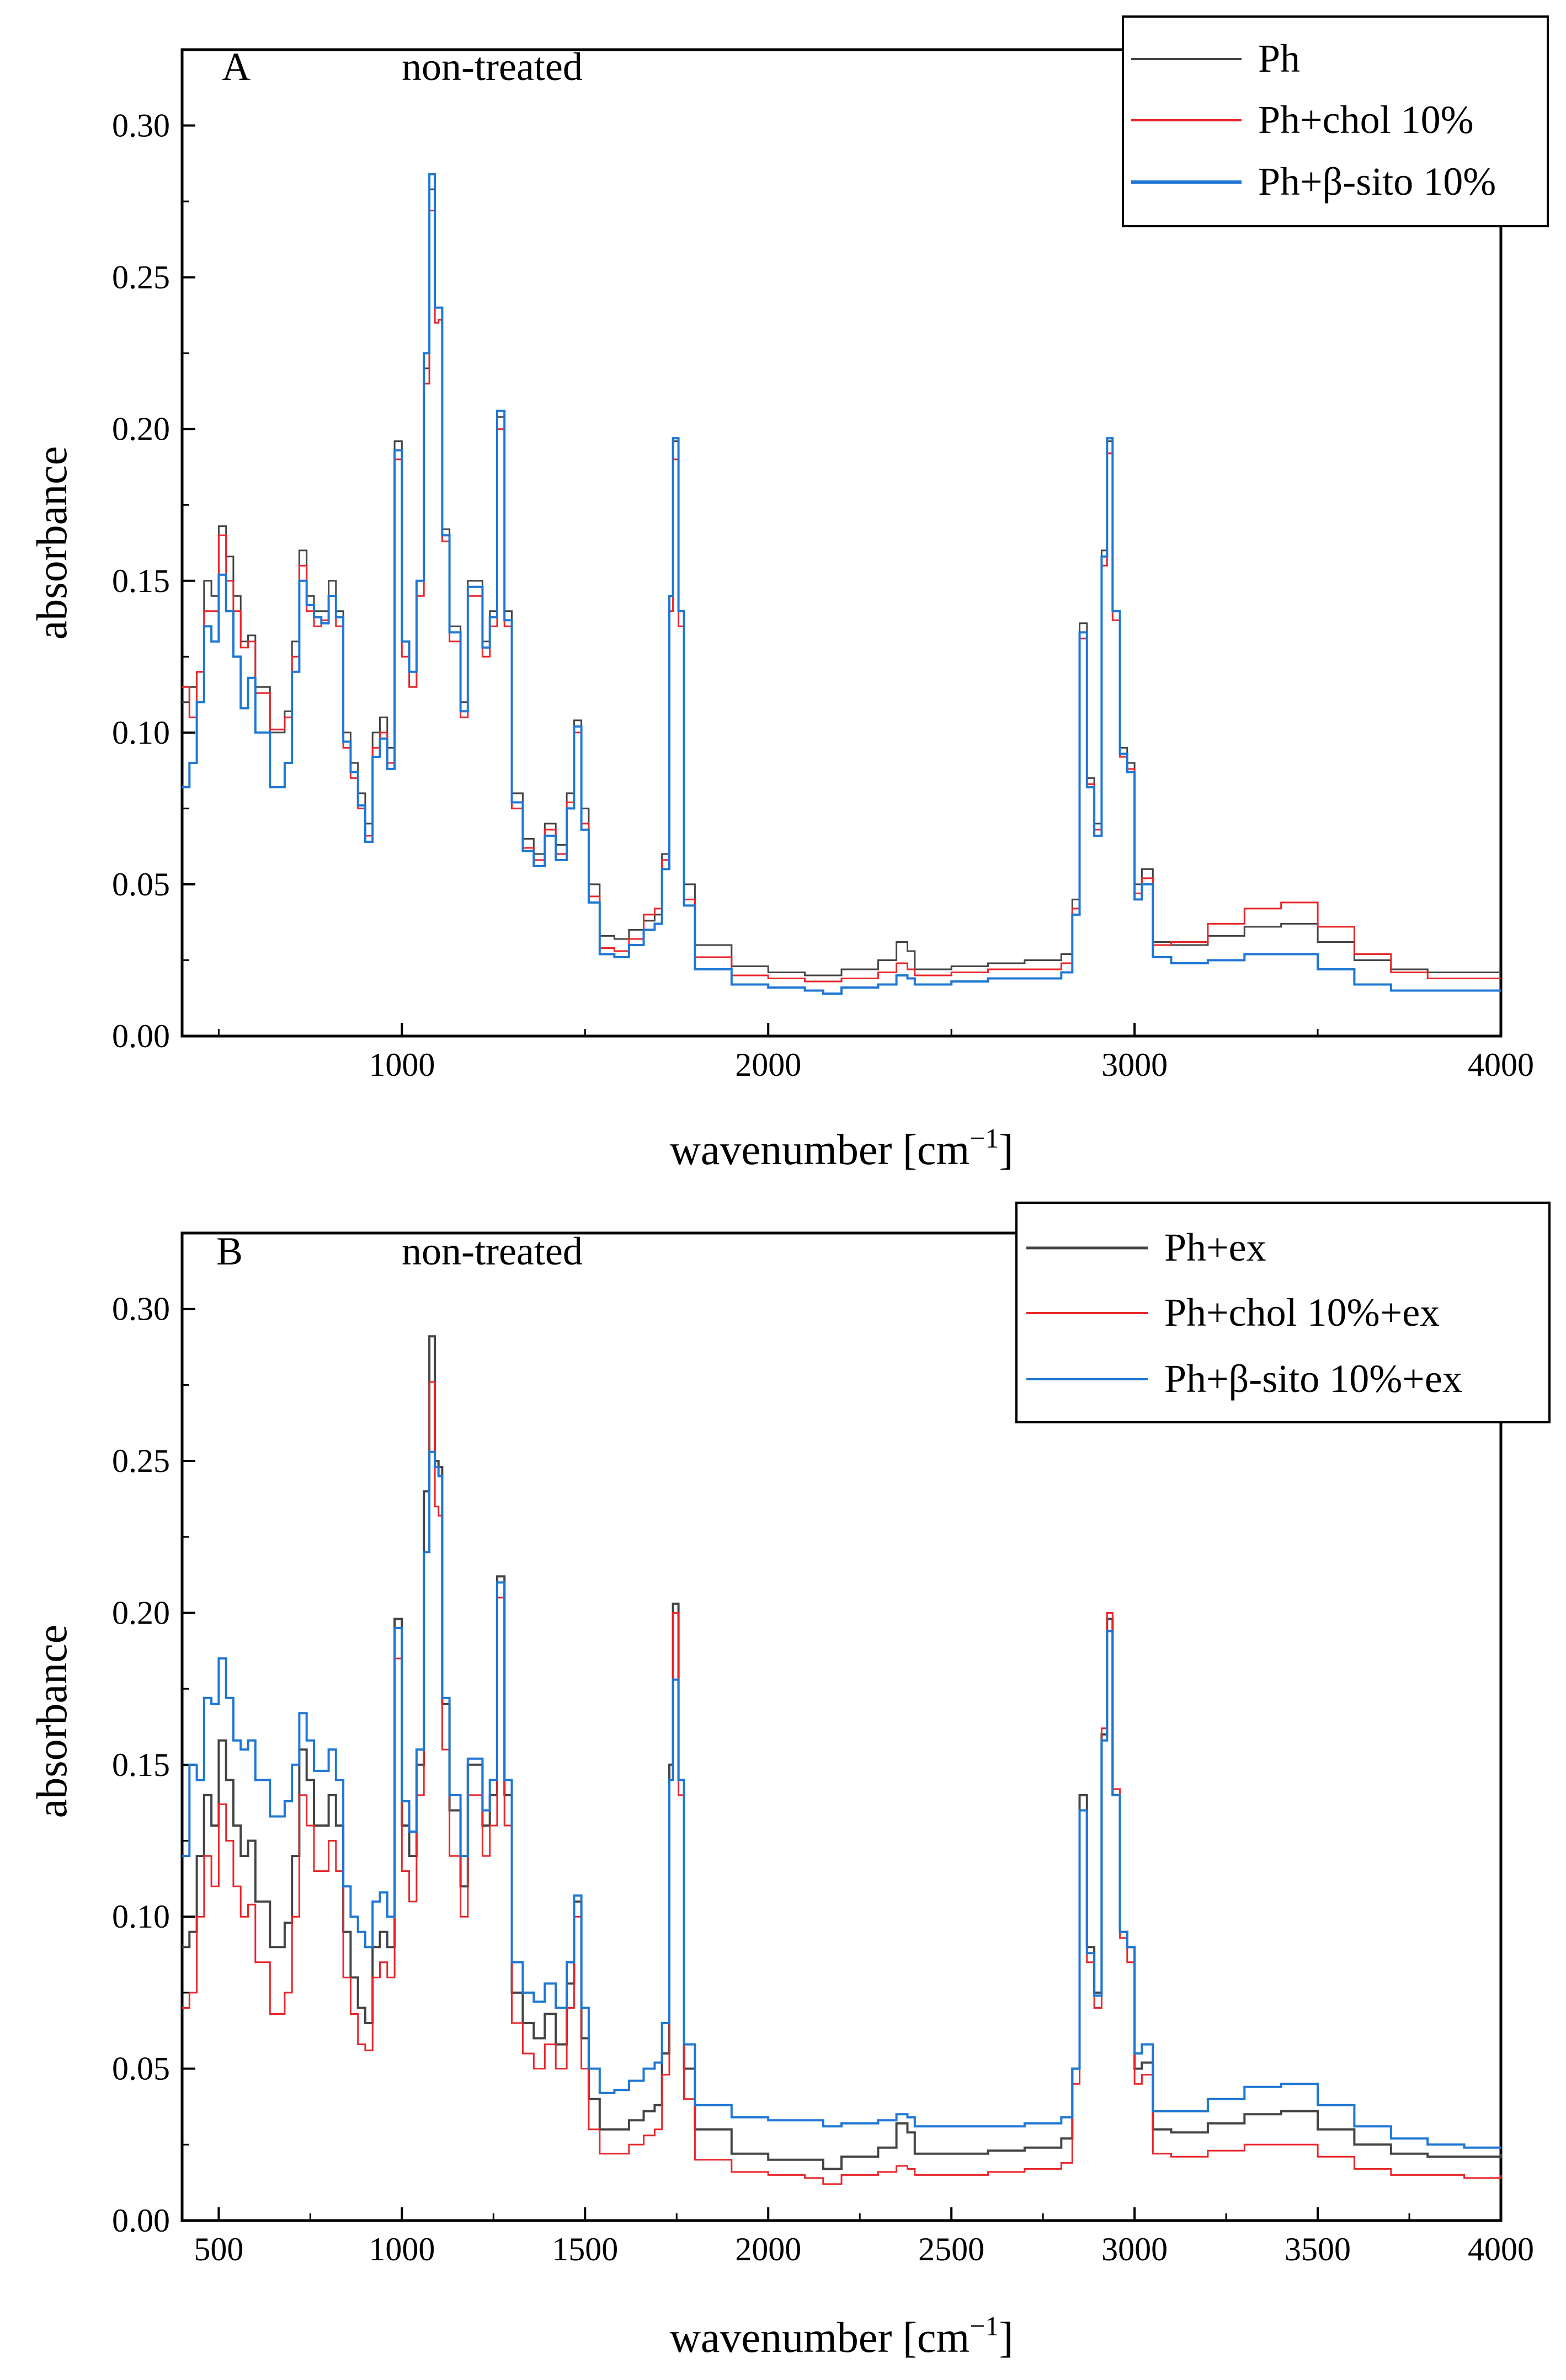  What do you see at coordinates (1302, 1312) in the screenshot?
I see `legend-label: Ph+chol 10%+ex` at bounding box center [1302, 1312].